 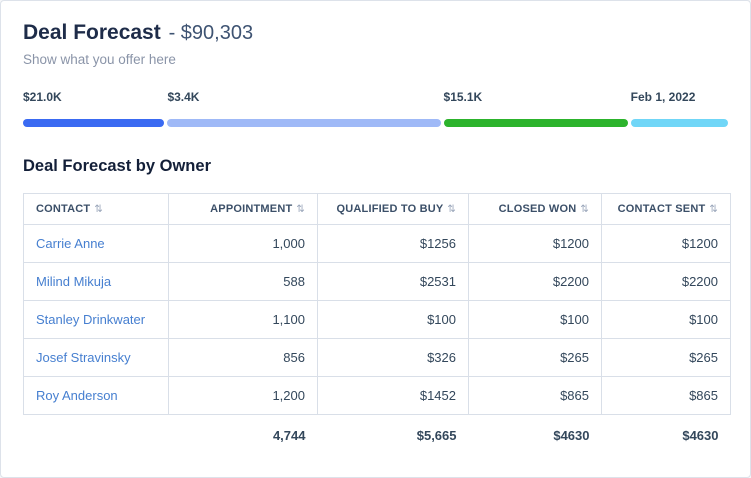 I want to click on cell-appointment: 1,100, so click(x=243, y=319).